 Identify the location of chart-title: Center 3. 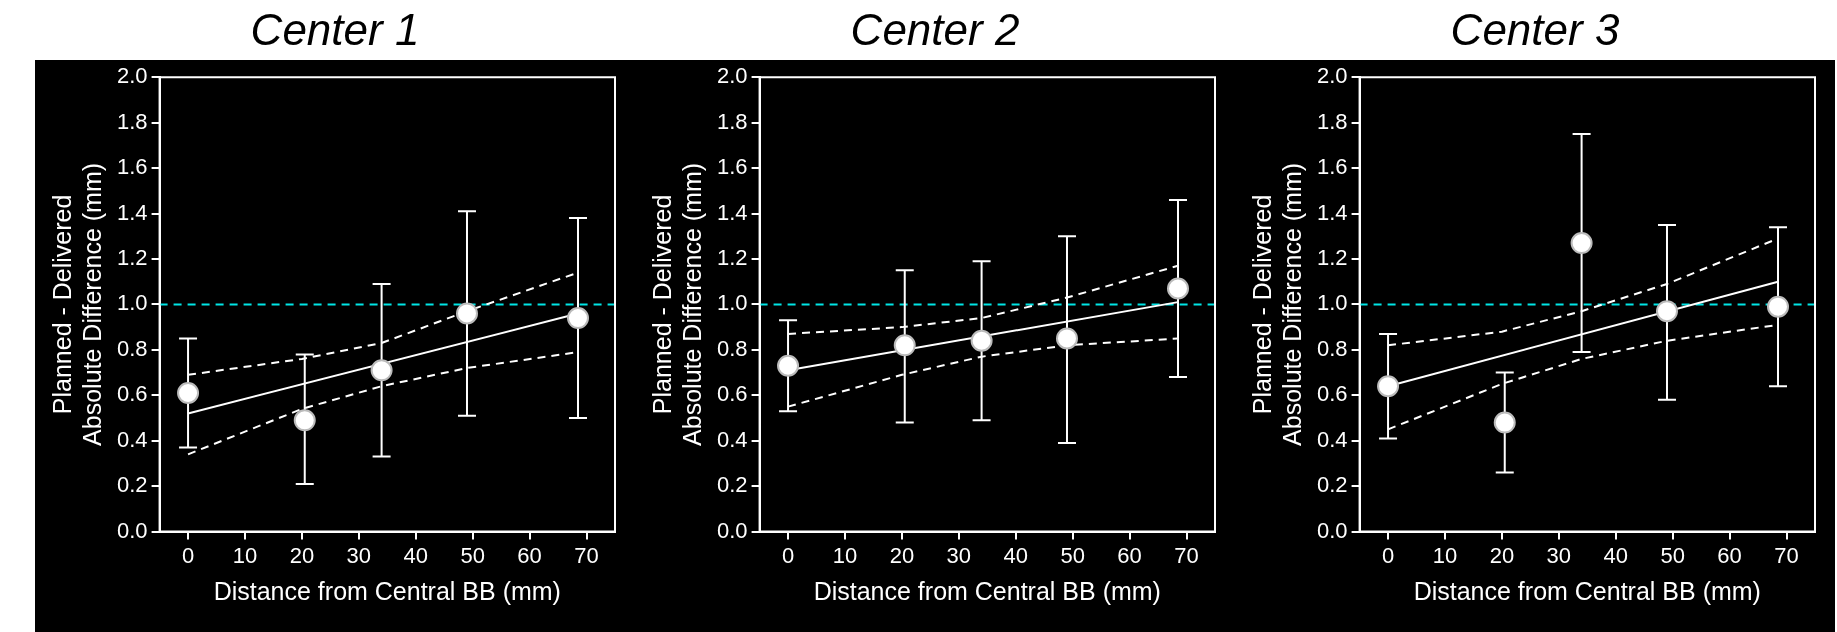
(1535, 30).